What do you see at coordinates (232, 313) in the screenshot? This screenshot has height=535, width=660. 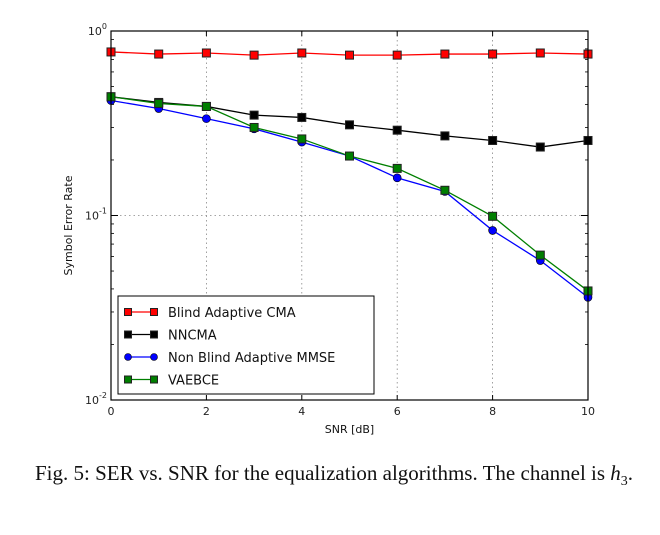 I see `legend-label: Blind Adaptive CMA` at bounding box center [232, 313].